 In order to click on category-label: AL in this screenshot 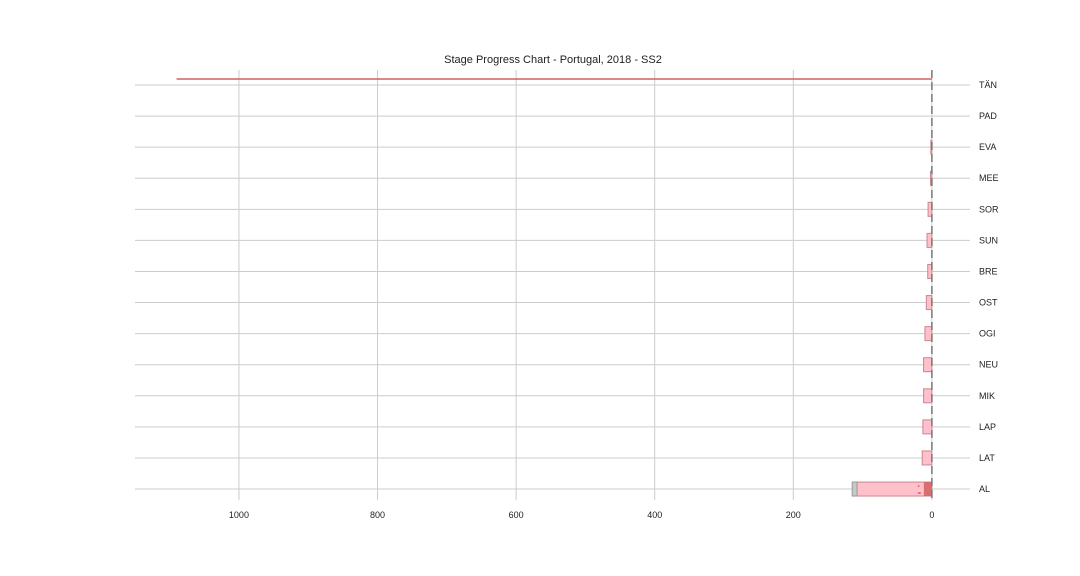, I will do `click(984, 489)`.